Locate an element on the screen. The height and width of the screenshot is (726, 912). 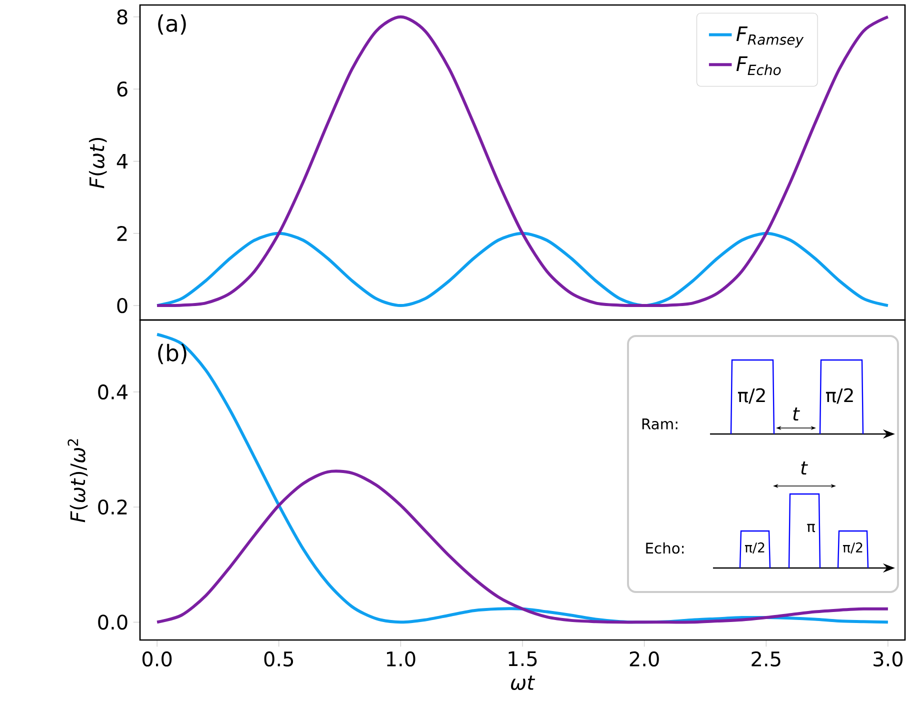
y-tick-label: 0.2 is located at coordinates (112, 507).